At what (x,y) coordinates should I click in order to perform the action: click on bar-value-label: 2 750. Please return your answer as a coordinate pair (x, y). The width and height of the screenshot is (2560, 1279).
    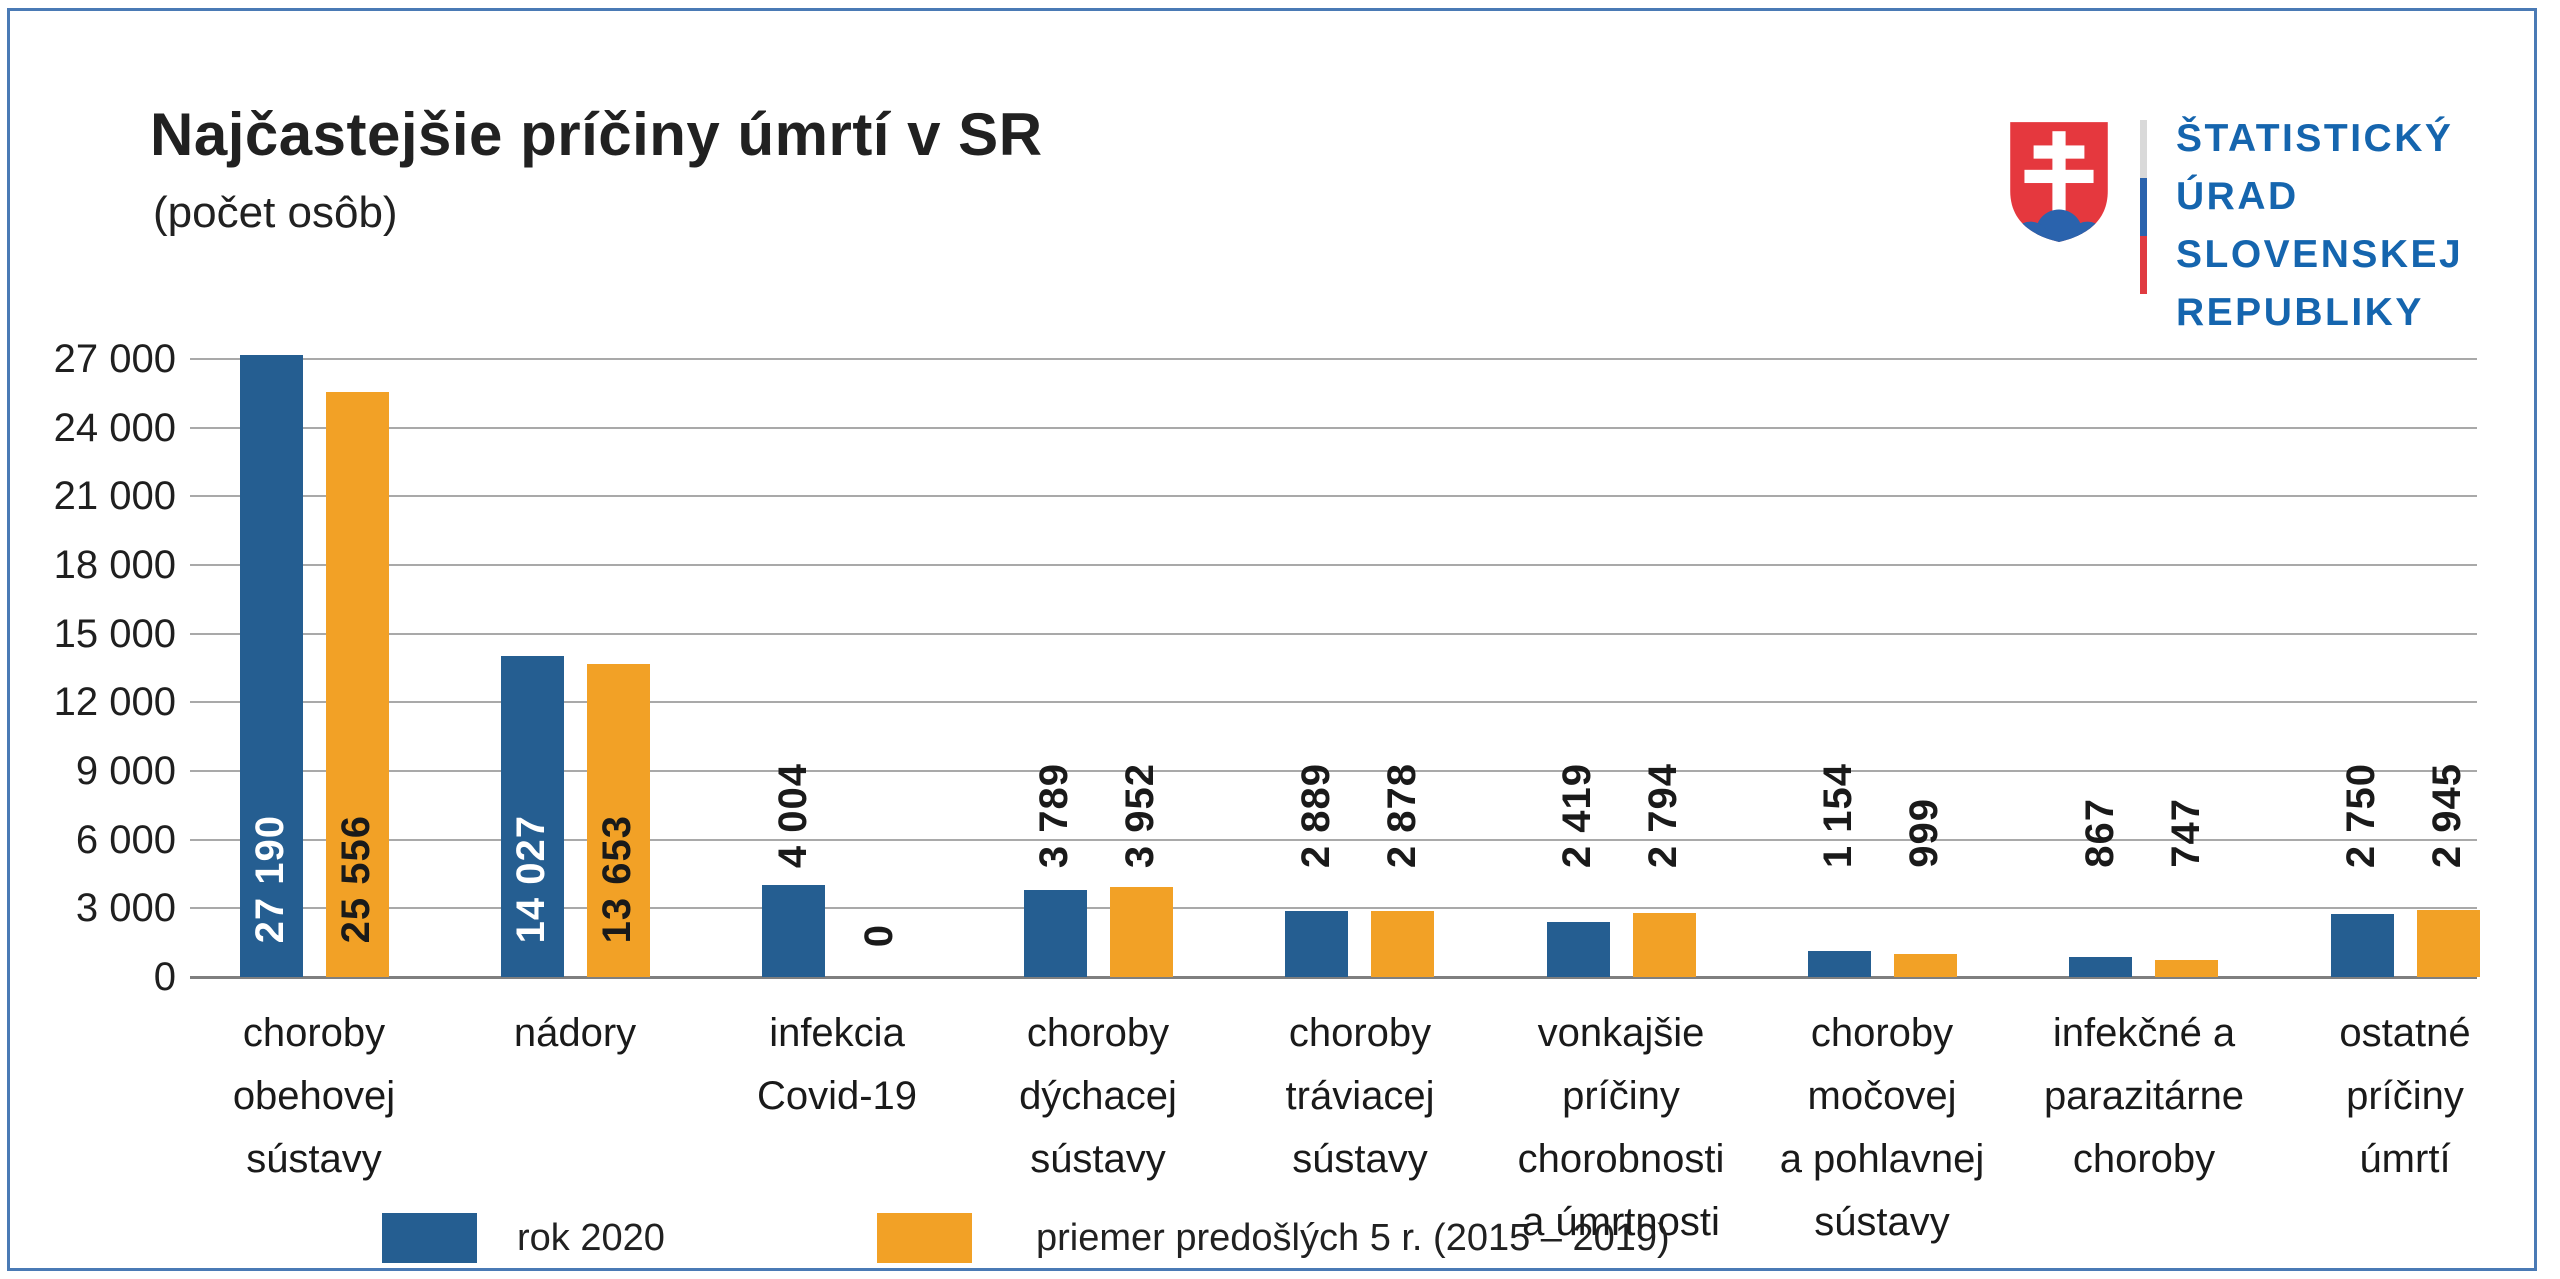
    Looking at the image, I should click on (2361, 815).